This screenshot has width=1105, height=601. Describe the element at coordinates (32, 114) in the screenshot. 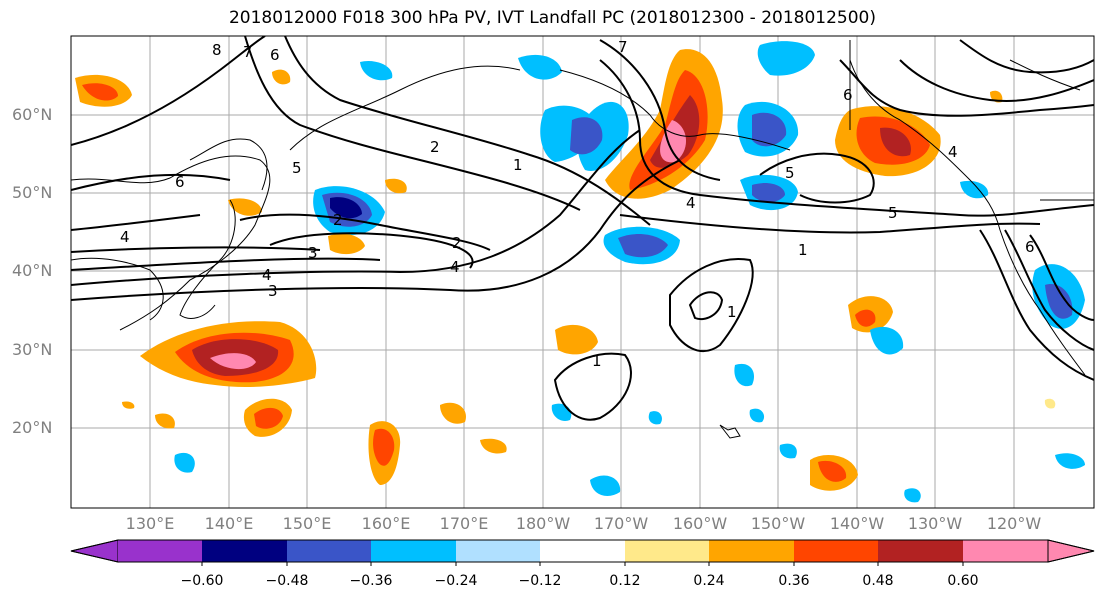

I see `lat-label: 60°N` at that location.